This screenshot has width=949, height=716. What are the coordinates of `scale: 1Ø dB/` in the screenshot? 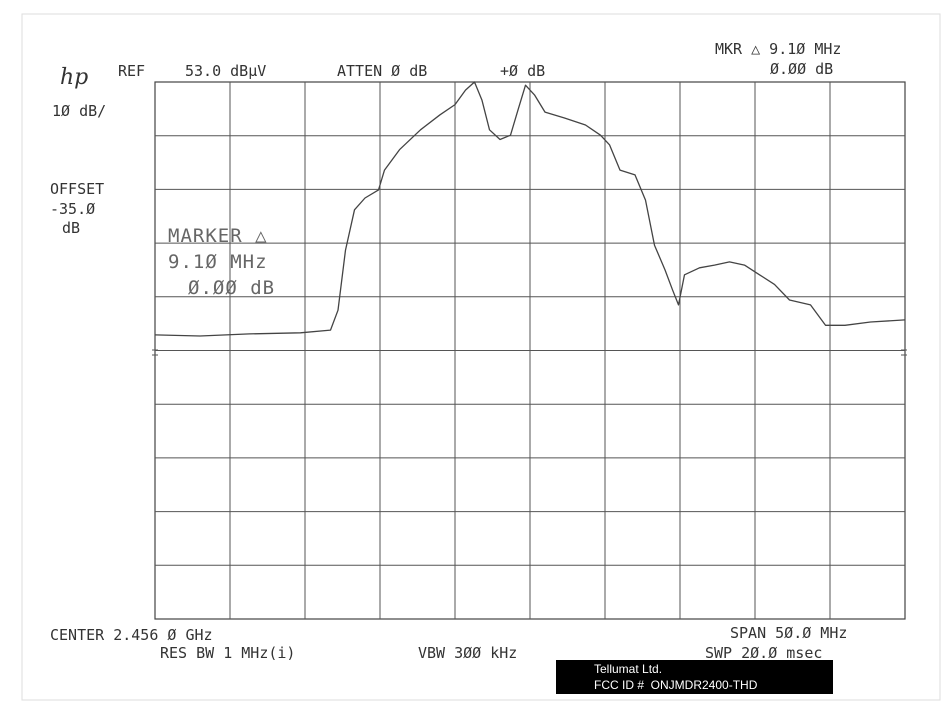 It's located at (79, 111).